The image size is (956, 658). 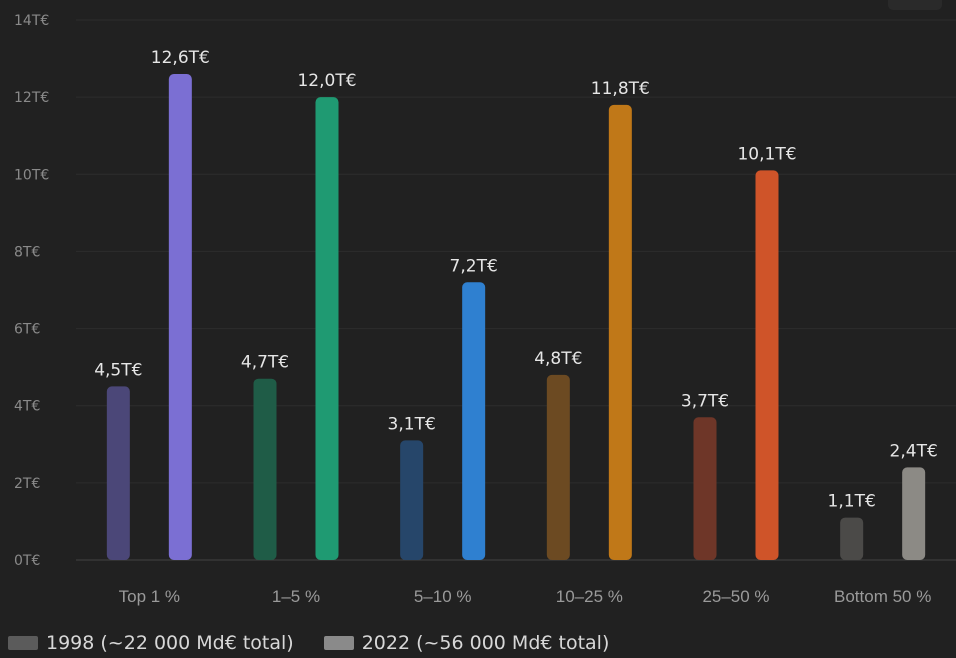 What do you see at coordinates (296, 596) in the screenshot?
I see `x-tick-label: 1–5 %` at bounding box center [296, 596].